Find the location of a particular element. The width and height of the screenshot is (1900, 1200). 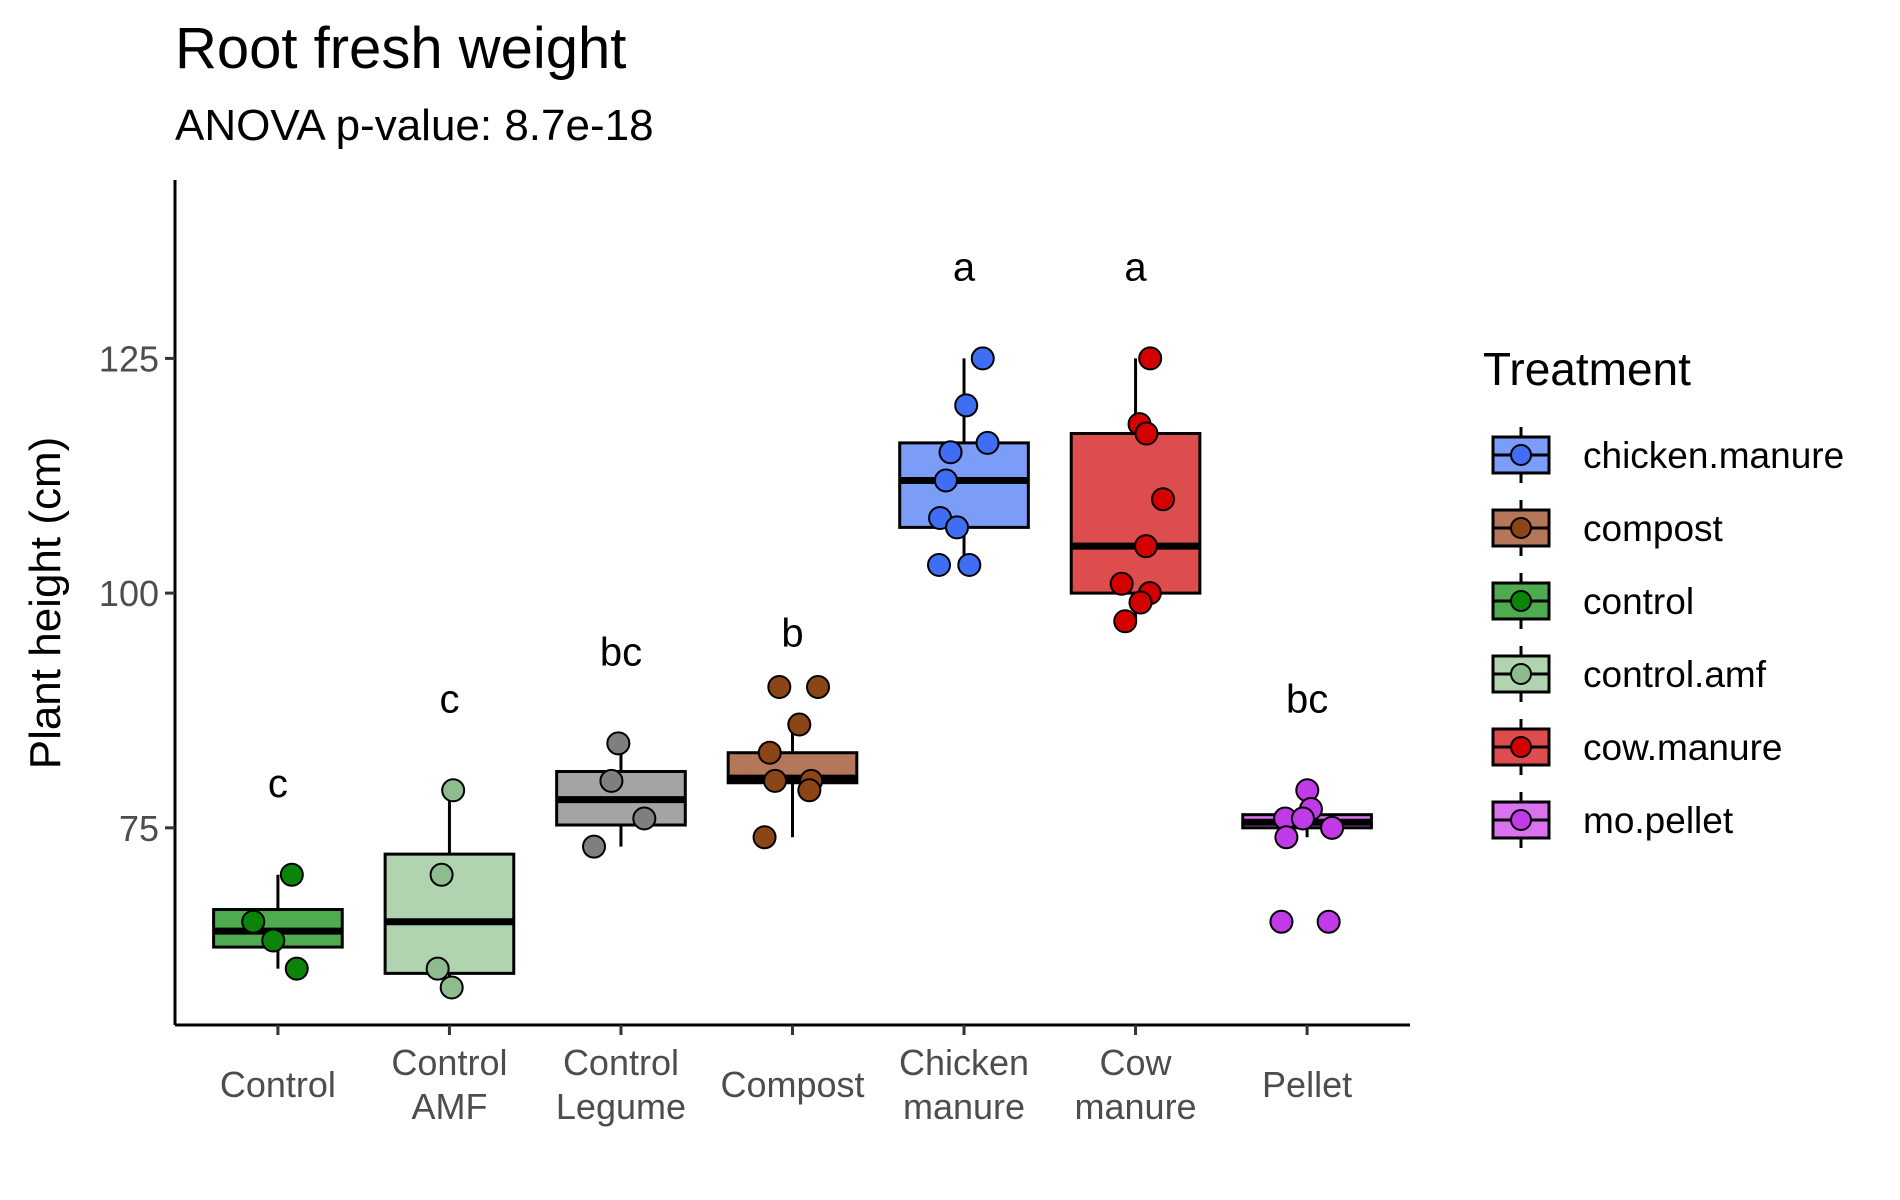

legend-label: cow.manure is located at coordinates (1683, 747).